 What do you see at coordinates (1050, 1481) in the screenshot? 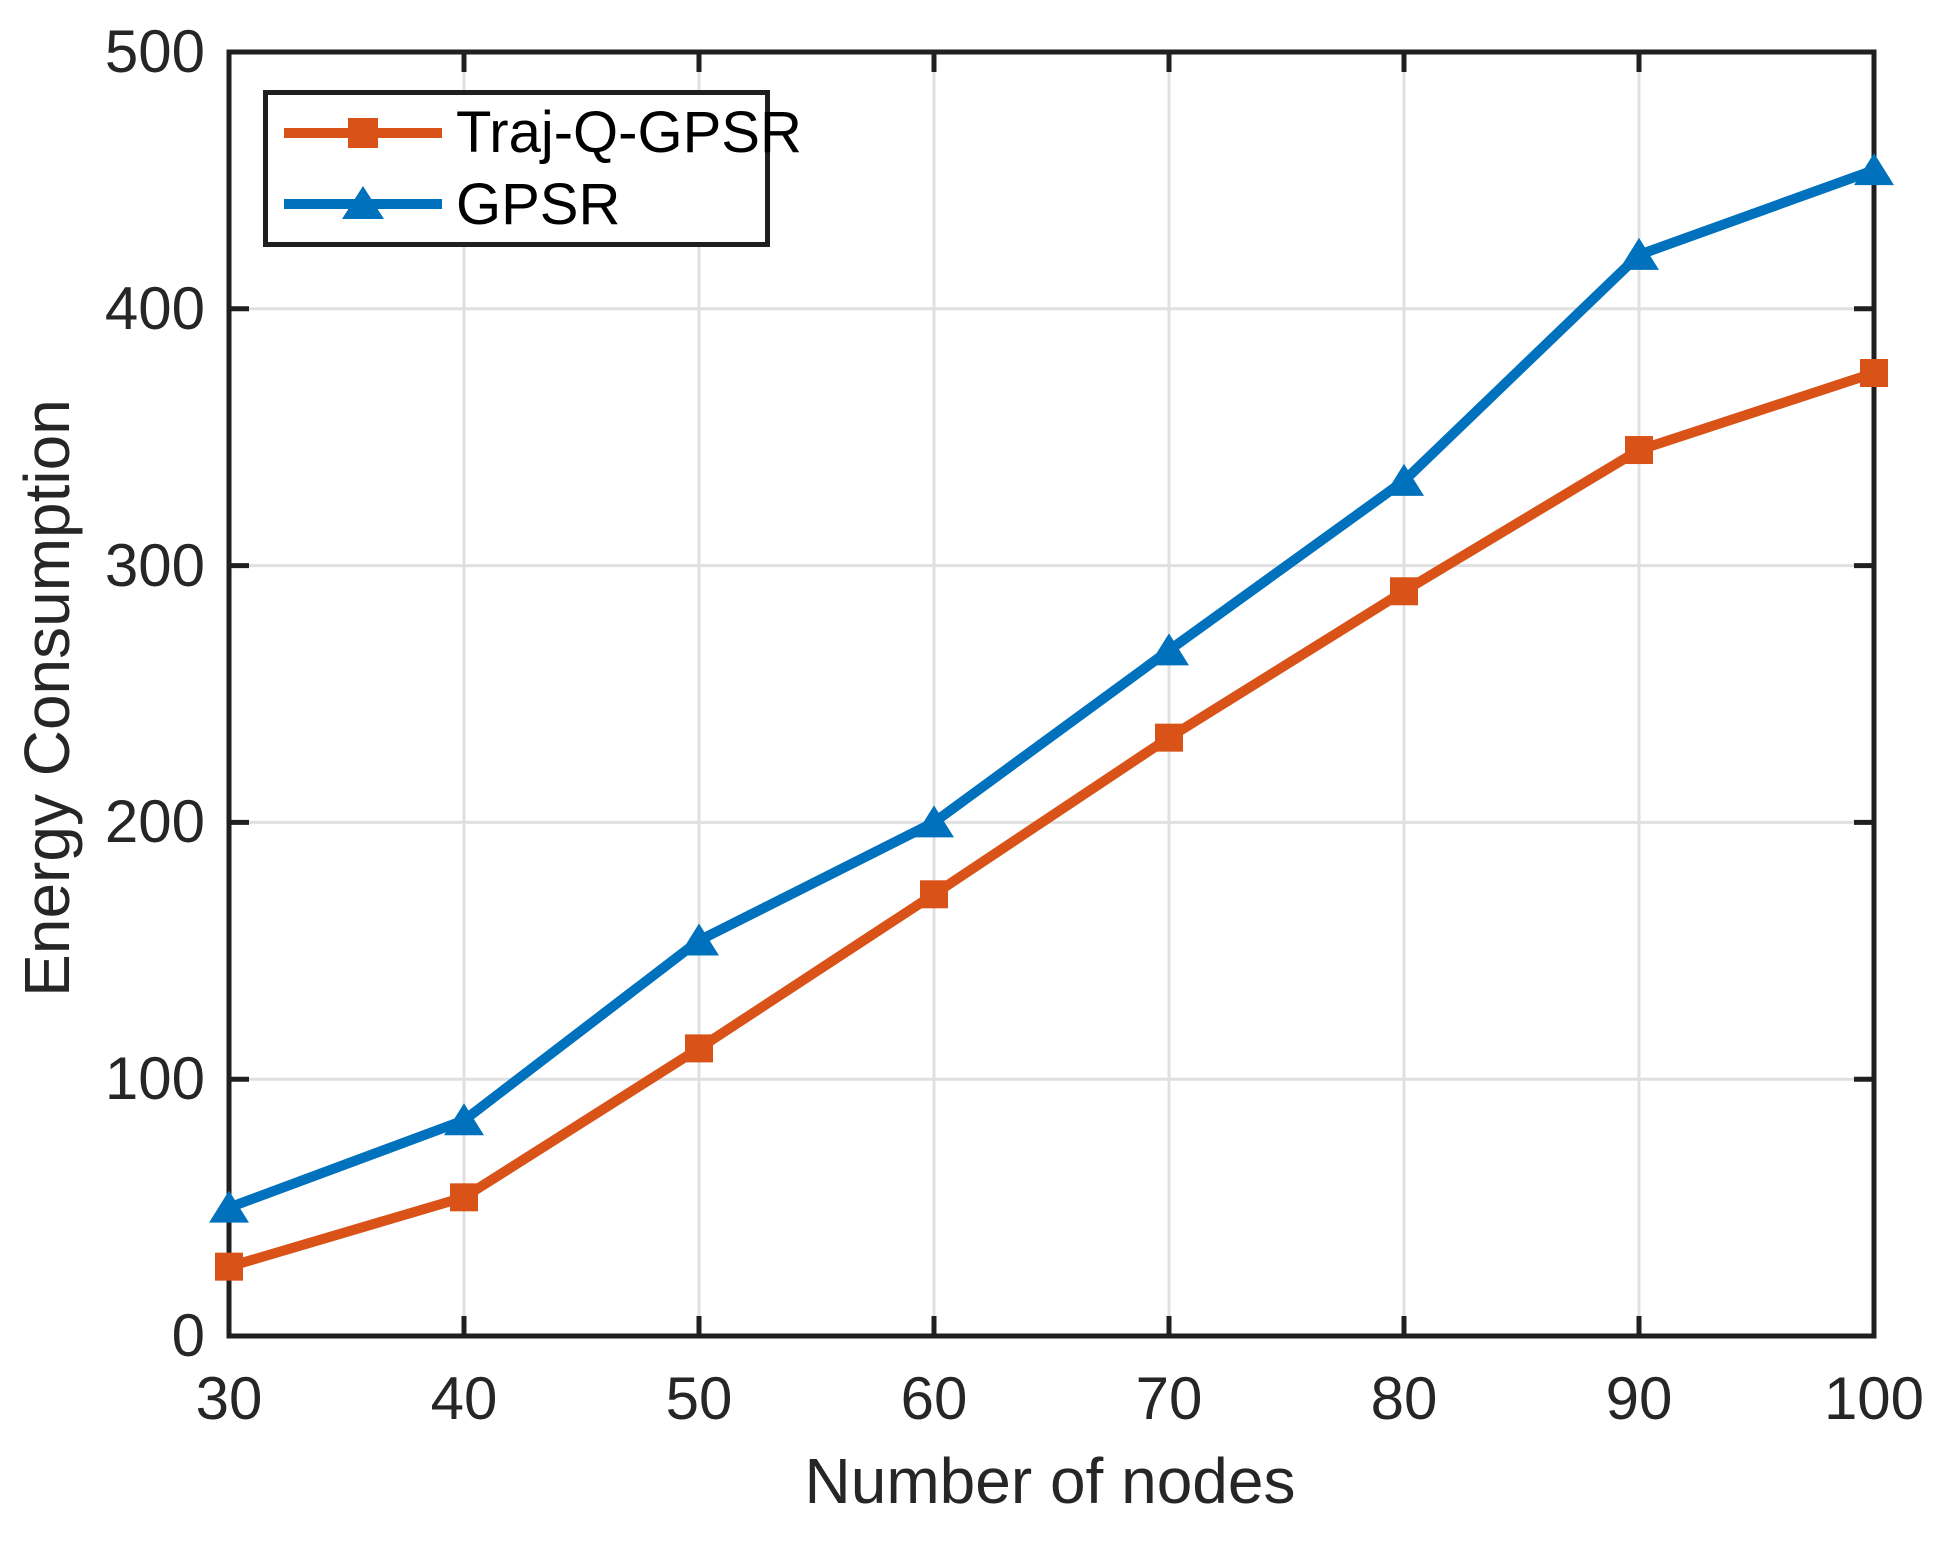
I see `x-axis-title-text: Number of nodes` at bounding box center [1050, 1481].